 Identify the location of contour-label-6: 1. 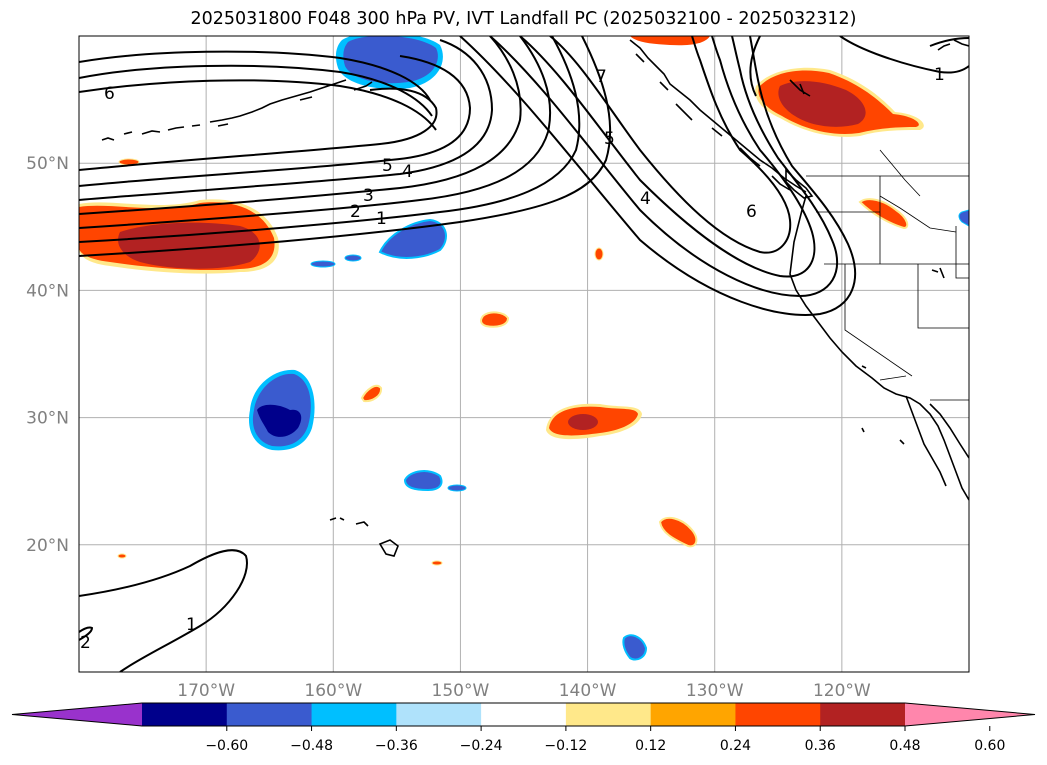
(381, 219).